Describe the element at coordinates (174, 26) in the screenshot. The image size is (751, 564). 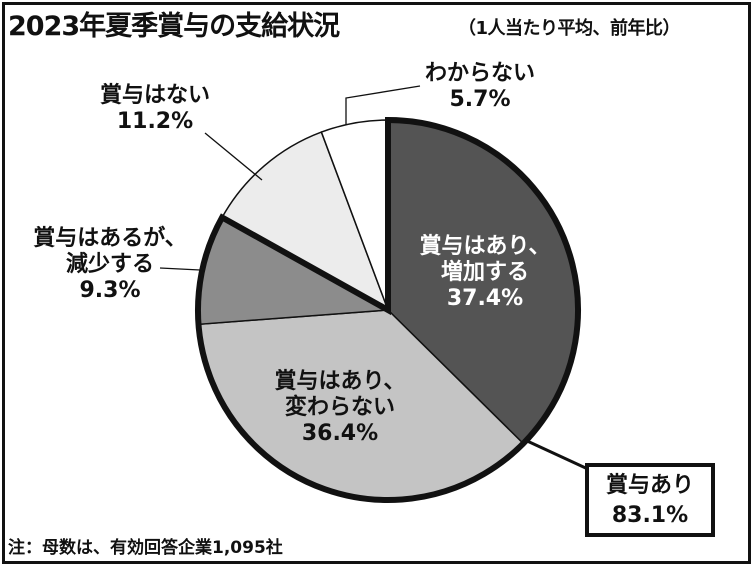
I see `chart-title: 2023年夏季賞与の支給状況` at that location.